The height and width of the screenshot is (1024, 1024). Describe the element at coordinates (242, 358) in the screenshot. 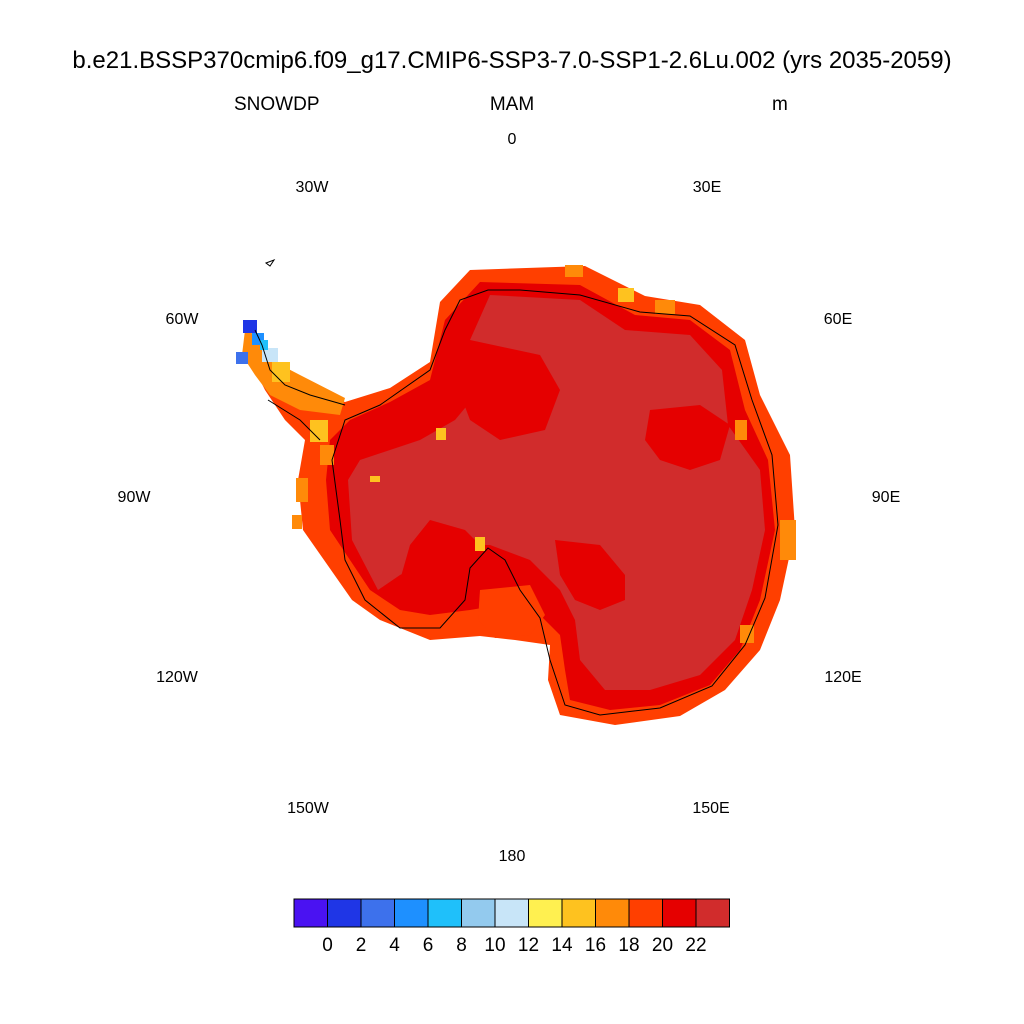

I see `snow-depth-peninsula-blue-c` at that location.